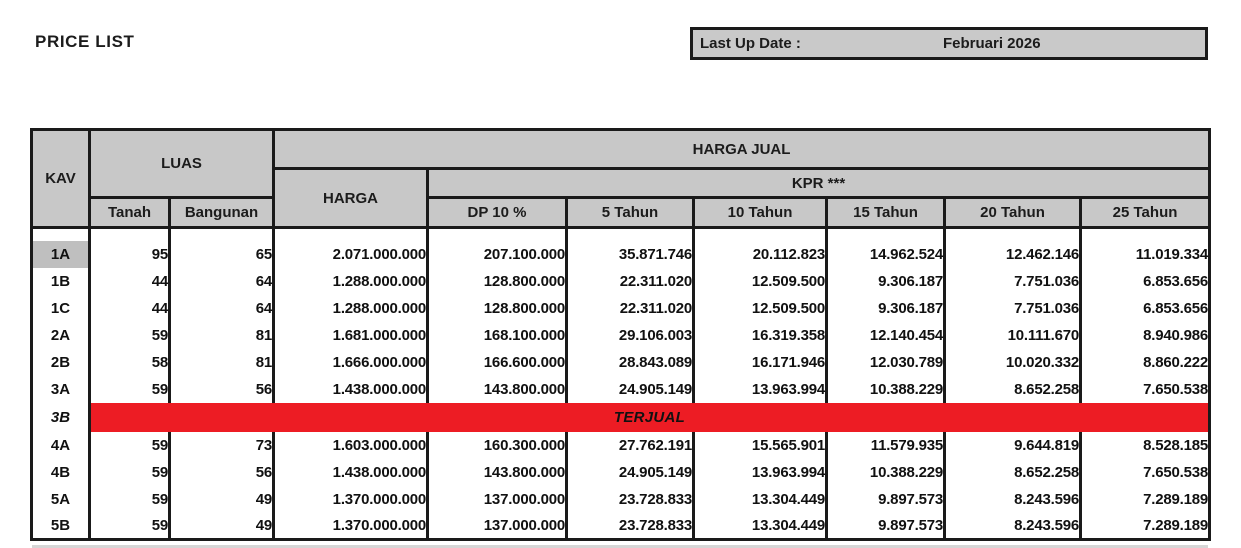  I want to click on cell-t25: 8.940.986, so click(1145, 335).